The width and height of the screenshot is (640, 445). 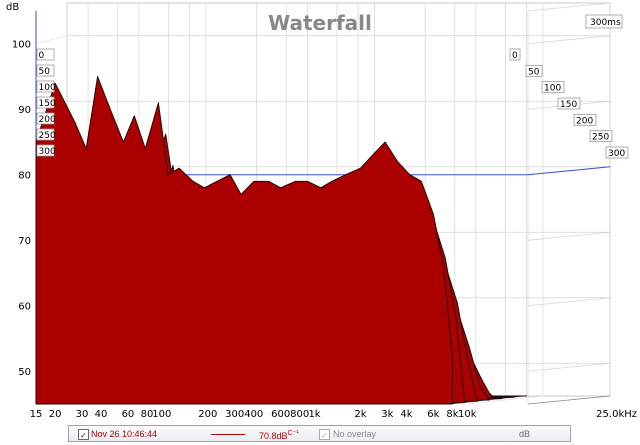 I want to click on x-tick-label: 200, so click(x=207, y=414).